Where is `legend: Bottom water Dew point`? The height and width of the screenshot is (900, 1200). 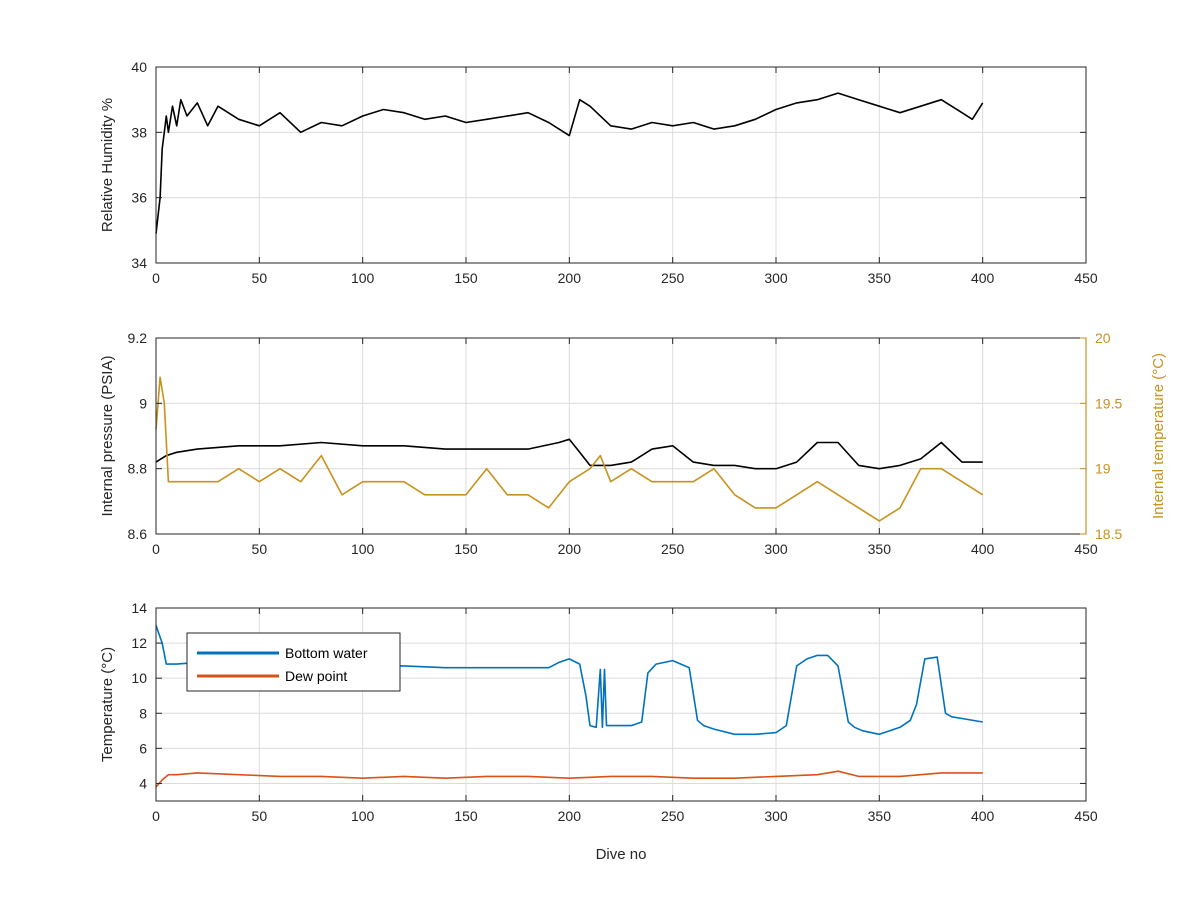
legend: Bottom water Dew point is located at coordinates (293, 662).